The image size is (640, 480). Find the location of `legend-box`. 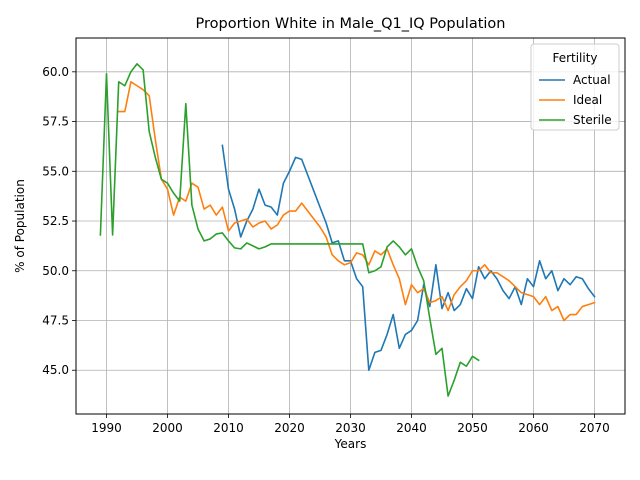

legend-box is located at coordinates (575, 87).